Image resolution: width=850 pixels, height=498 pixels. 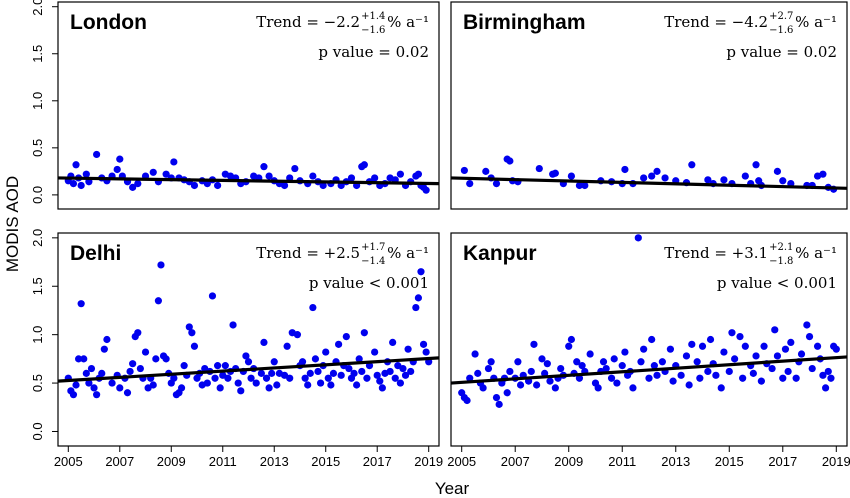 What do you see at coordinates (781, 52) in the screenshot?
I see `p-value: p value = 0.02` at bounding box center [781, 52].